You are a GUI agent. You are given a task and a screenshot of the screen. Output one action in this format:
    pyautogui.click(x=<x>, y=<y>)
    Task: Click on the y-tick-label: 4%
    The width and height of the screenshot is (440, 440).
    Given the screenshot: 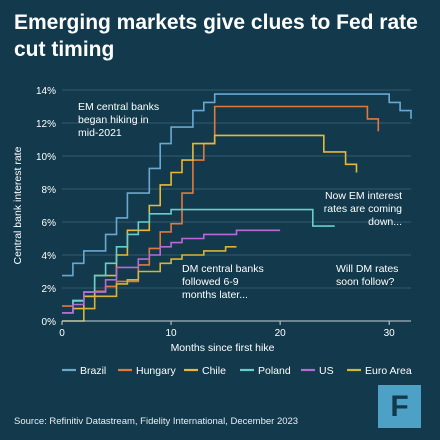 What is the action you would take?
    pyautogui.click(x=49, y=256)
    